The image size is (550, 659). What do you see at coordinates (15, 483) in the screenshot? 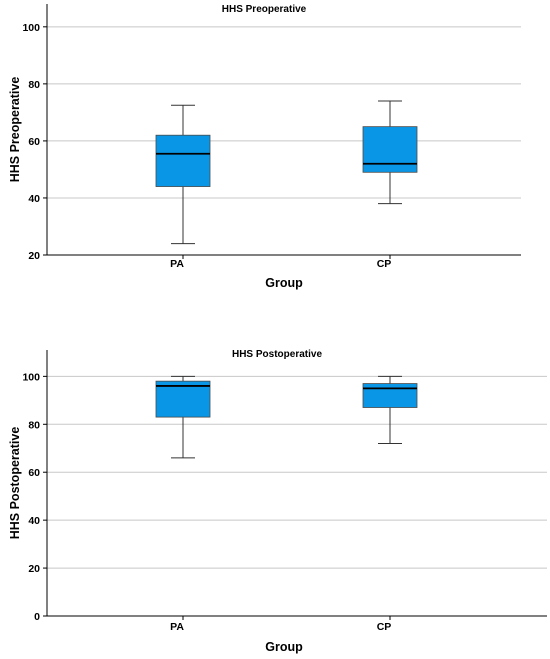
I see `y-axis-label: HHS Postoperative` at bounding box center [15, 483].